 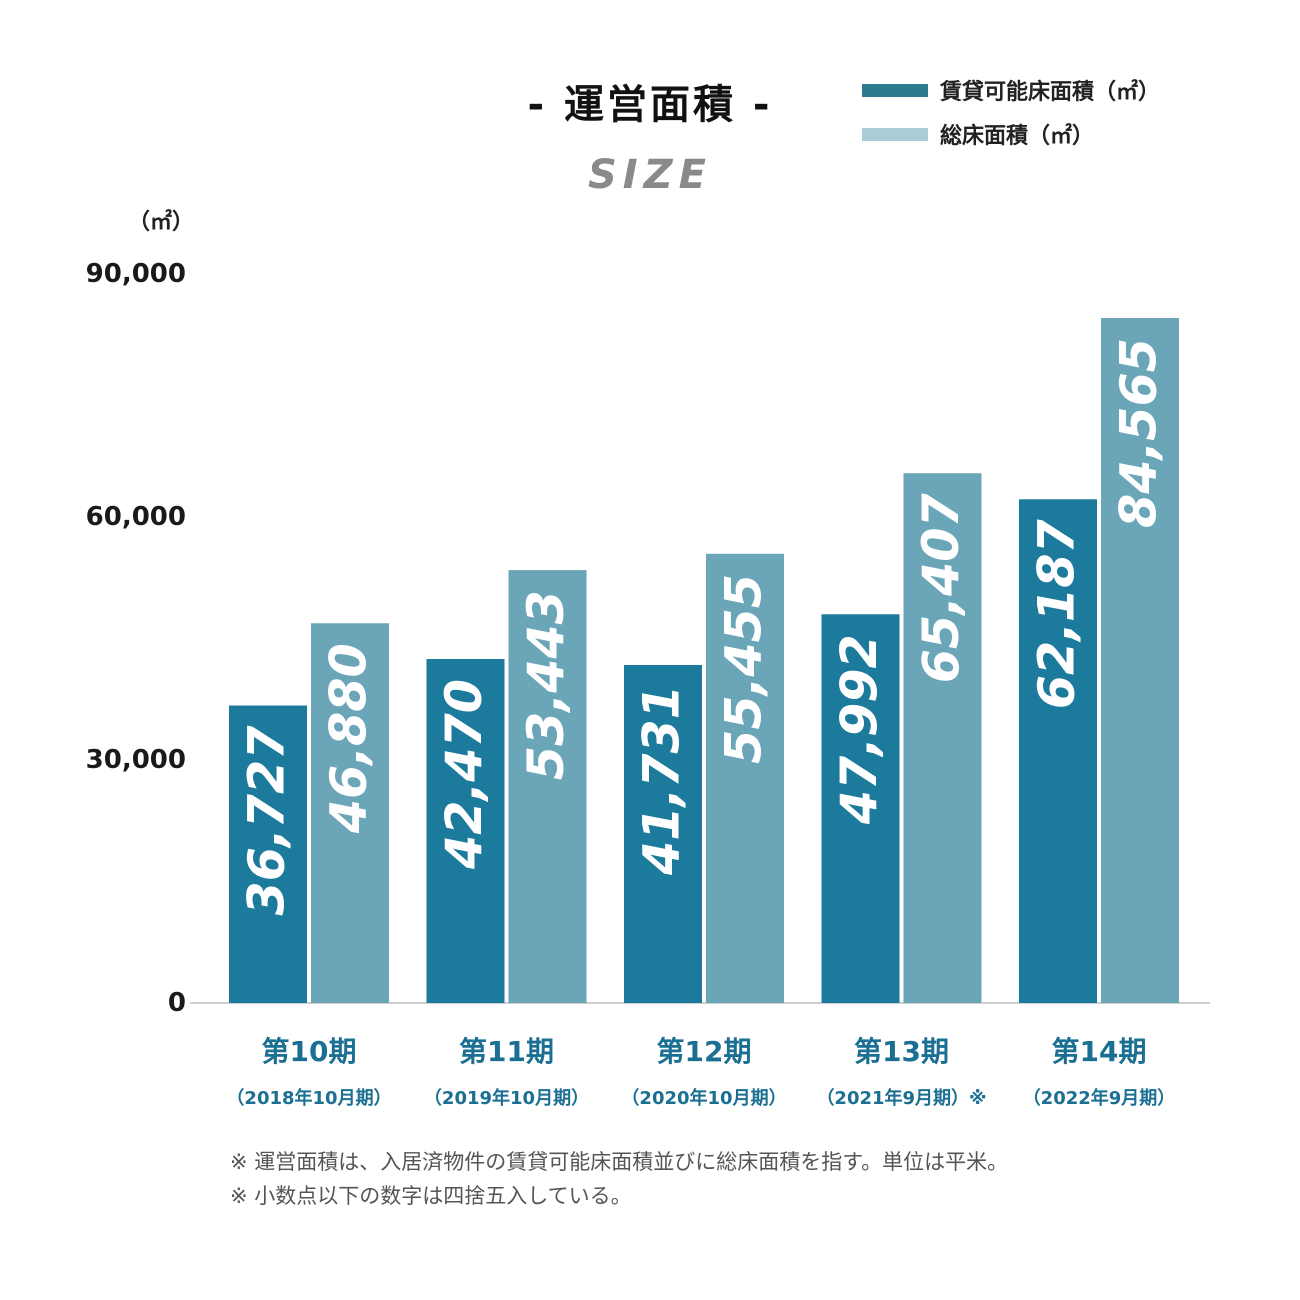 I want to click on legend-swatch-rentable, so click(x=895, y=90).